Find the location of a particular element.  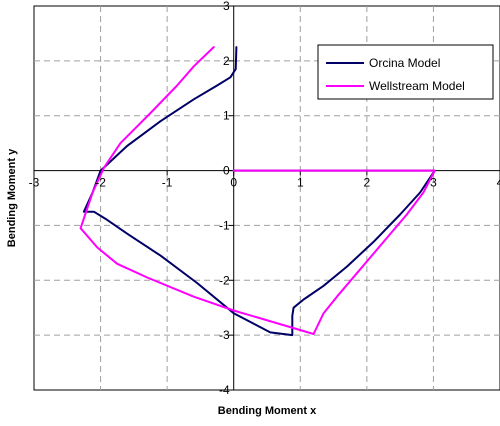

x-tick-label: 0 is located at coordinates (233, 183).